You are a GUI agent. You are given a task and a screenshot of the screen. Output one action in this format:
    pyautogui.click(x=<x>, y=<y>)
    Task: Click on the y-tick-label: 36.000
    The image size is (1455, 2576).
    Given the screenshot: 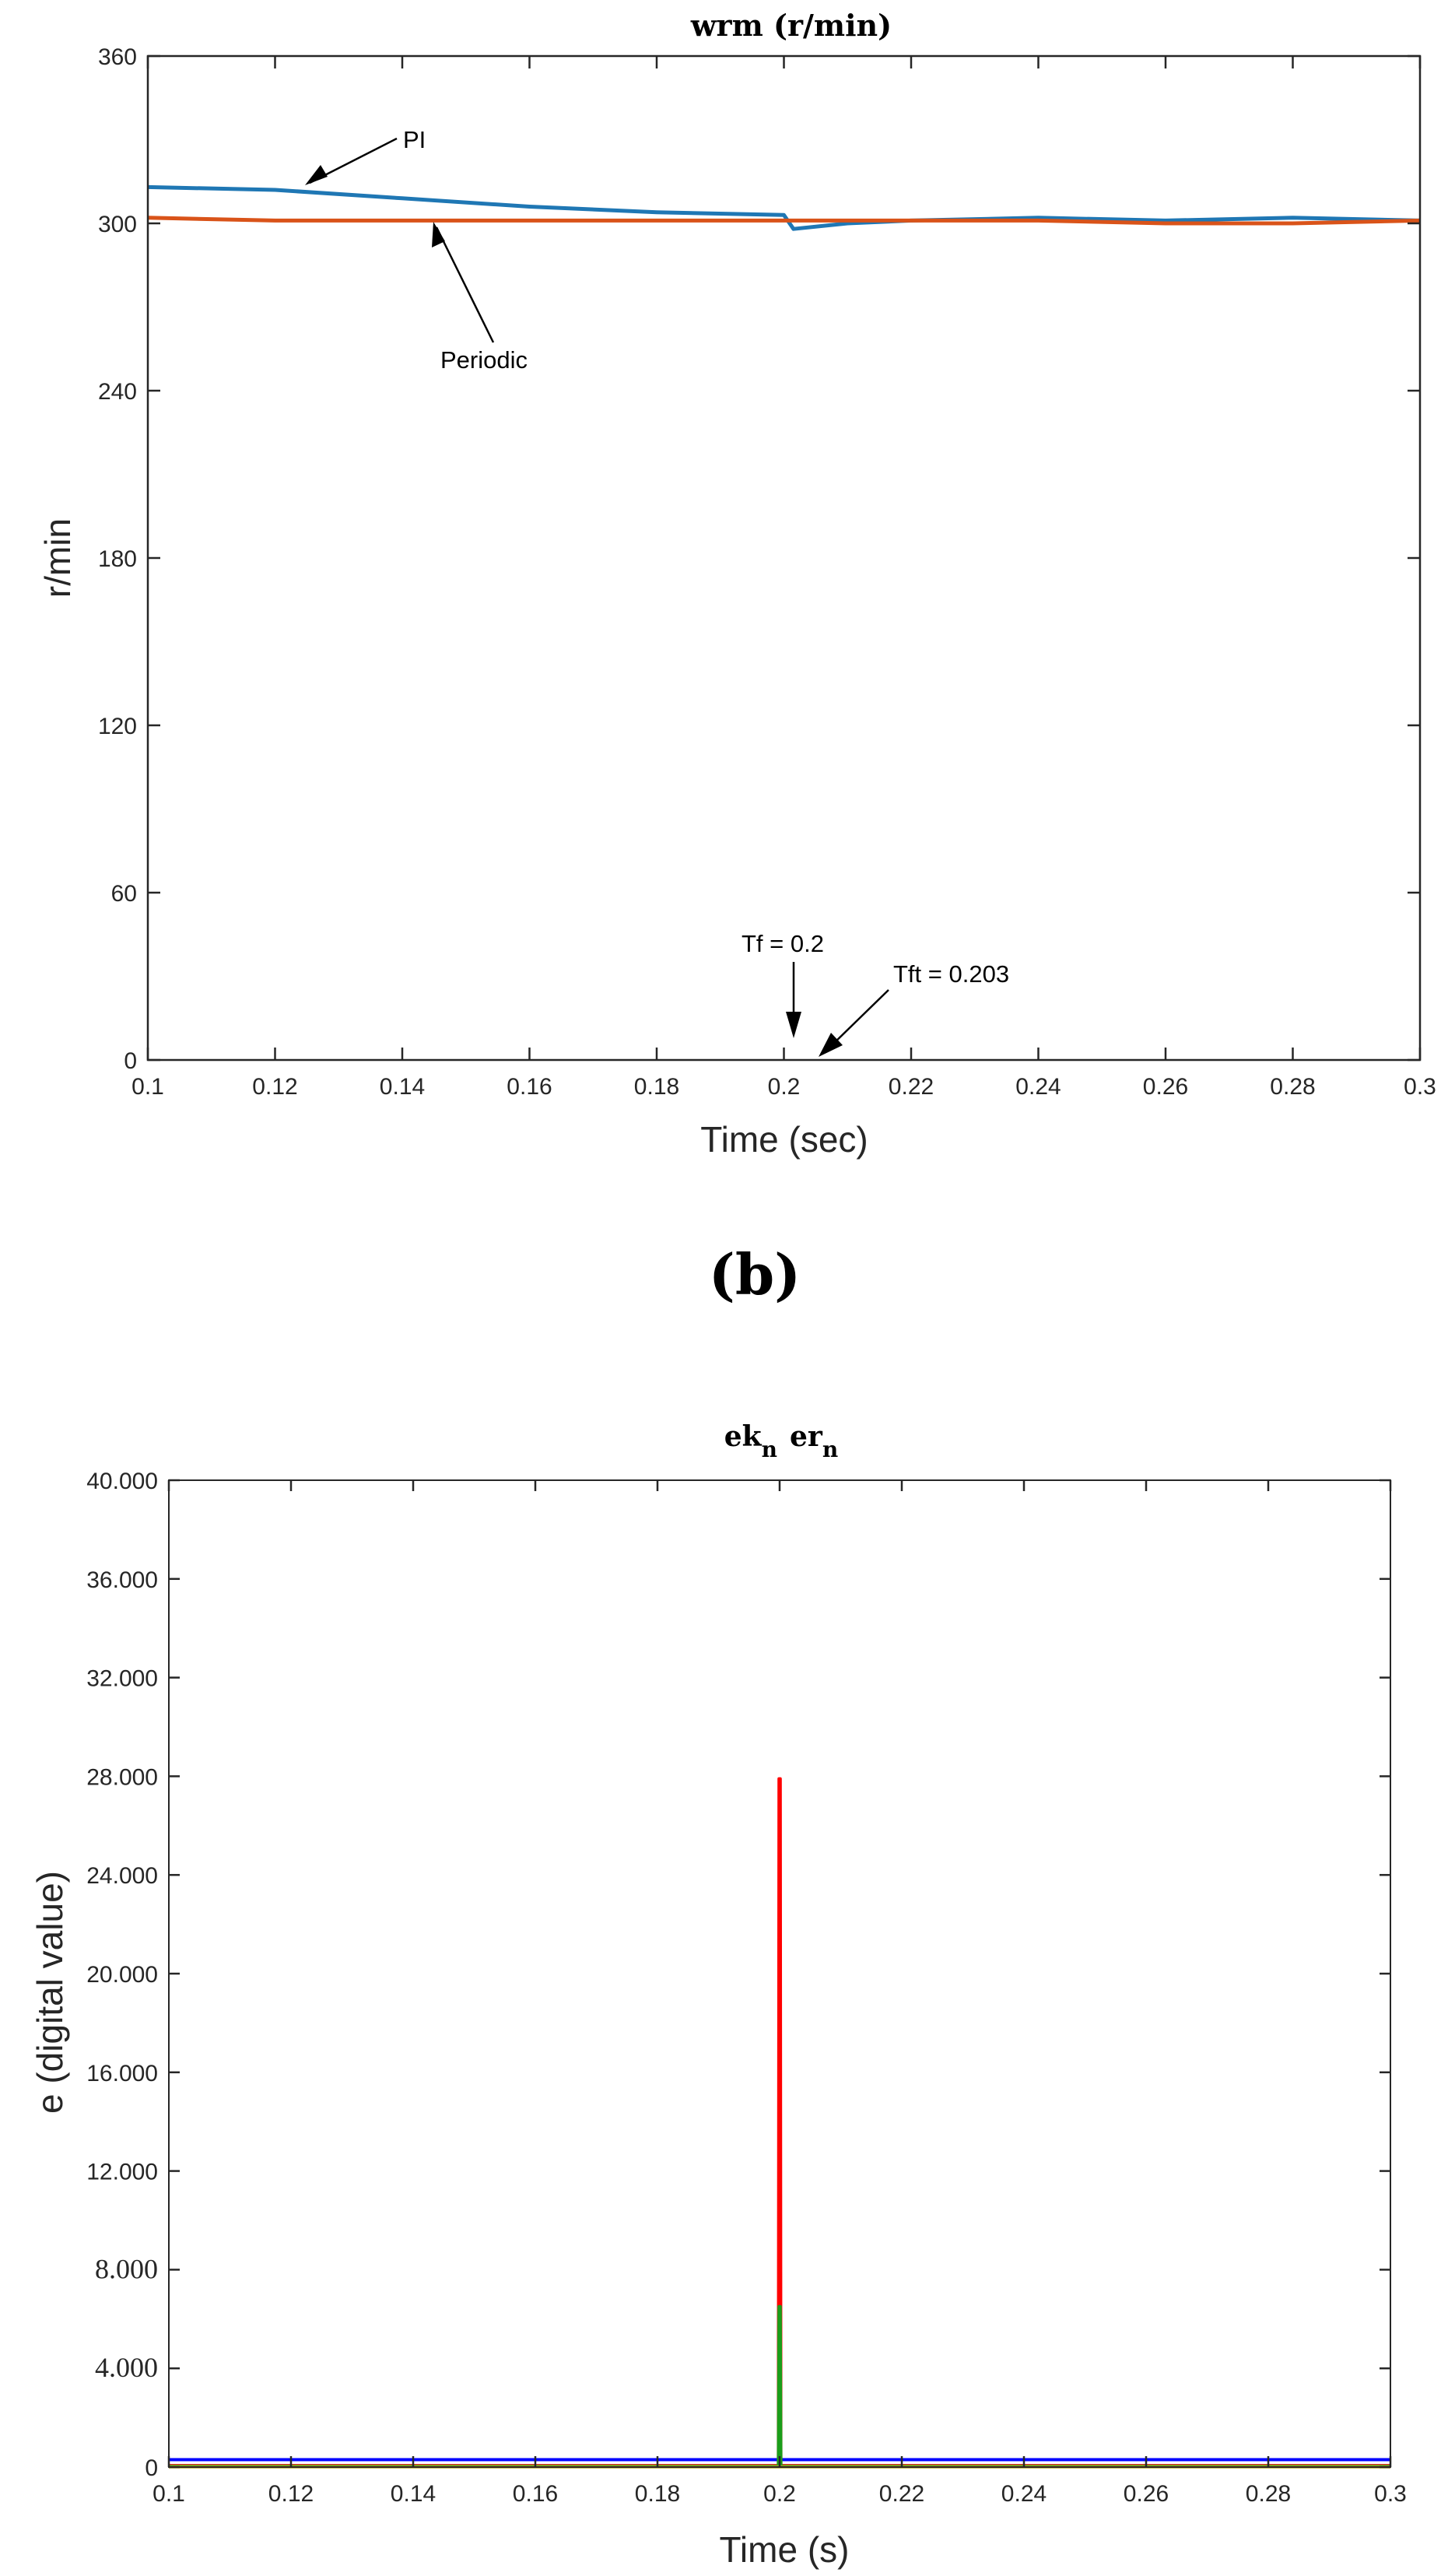 What is the action you would take?
    pyautogui.click(x=122, y=1580)
    